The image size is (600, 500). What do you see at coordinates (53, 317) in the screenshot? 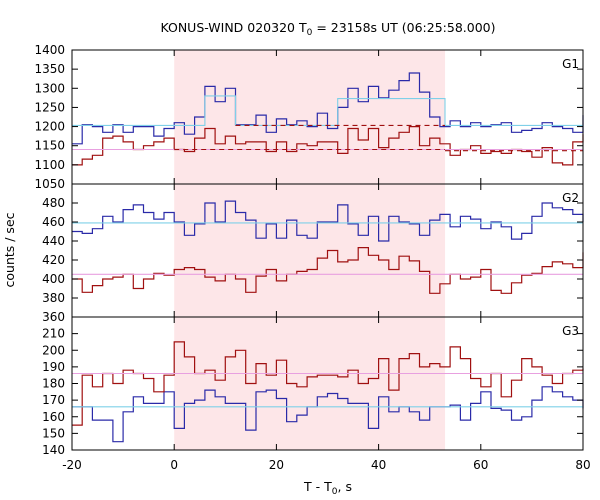
I see `y-tick-label-g2: 360` at bounding box center [53, 317].